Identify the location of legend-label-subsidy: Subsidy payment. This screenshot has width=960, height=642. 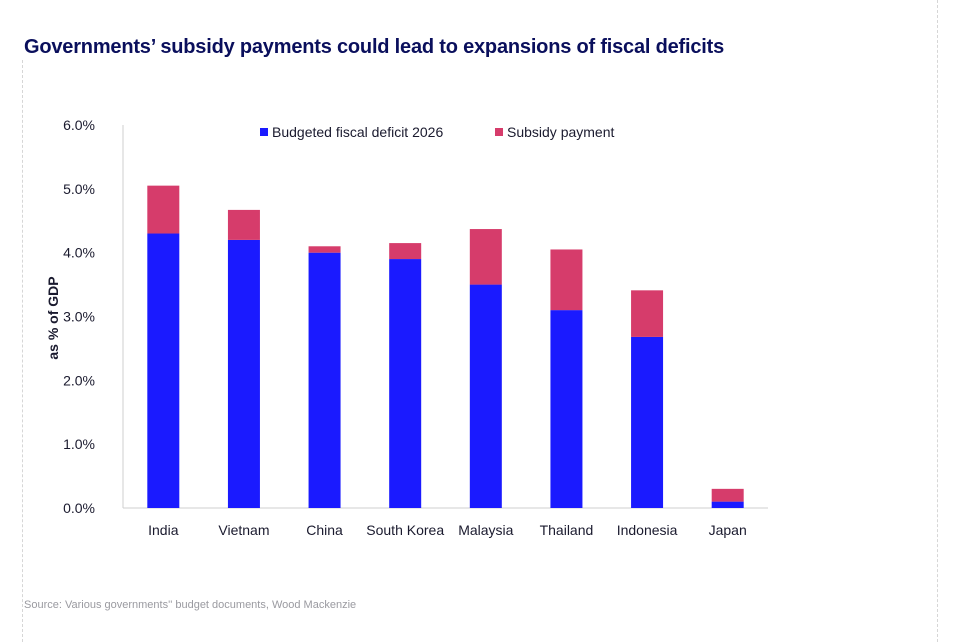
(561, 132).